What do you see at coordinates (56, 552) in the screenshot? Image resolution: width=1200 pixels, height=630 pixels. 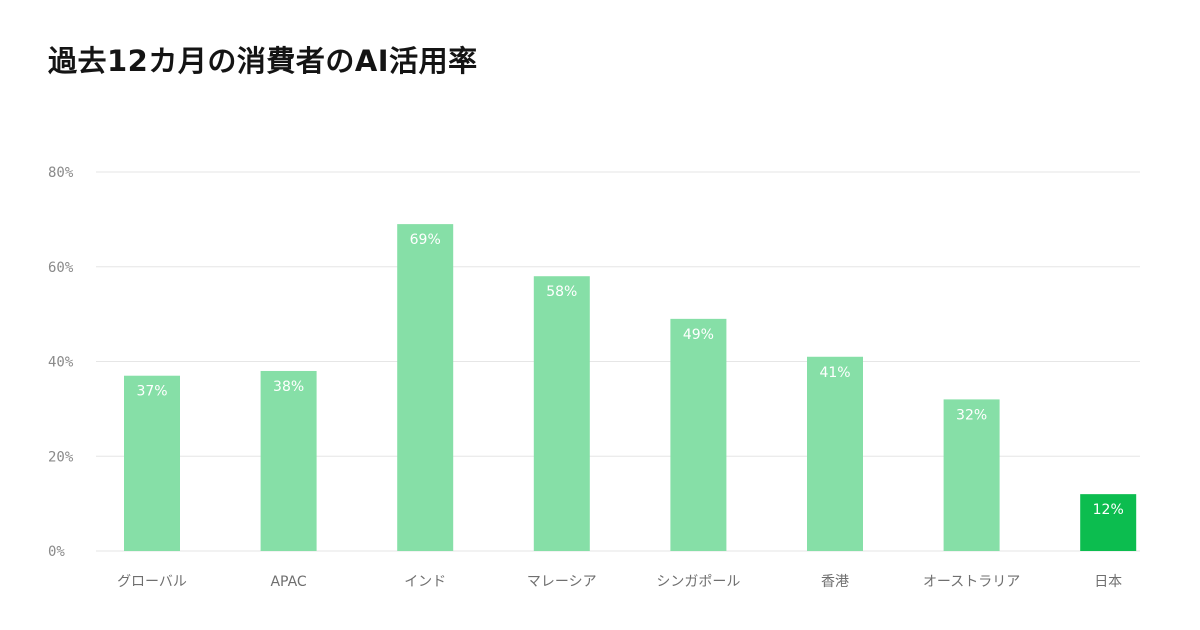 I see `y-tick-label: 0%` at bounding box center [56, 552].